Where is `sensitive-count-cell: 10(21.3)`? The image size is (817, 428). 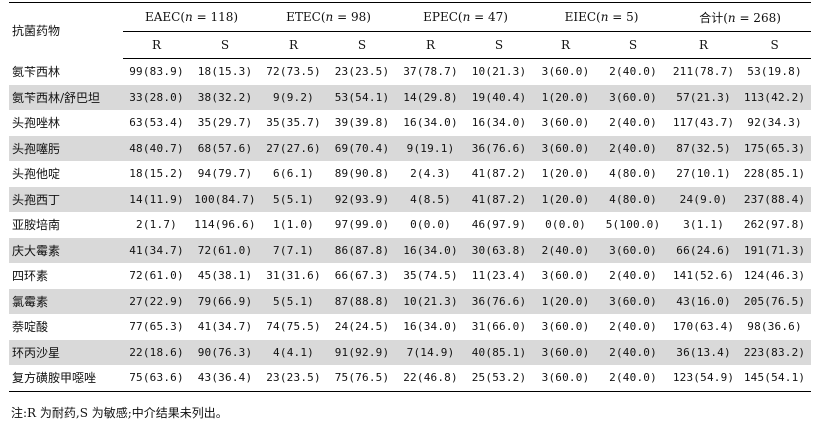 sensitive-count-cell: 10(21.3) is located at coordinates (499, 72).